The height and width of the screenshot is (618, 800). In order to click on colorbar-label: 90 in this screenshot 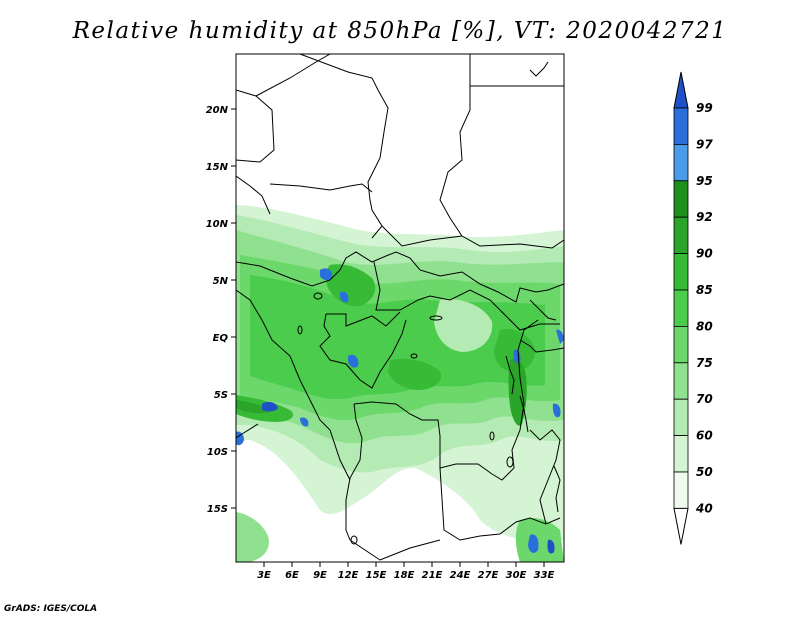, I will do `click(704, 254)`.